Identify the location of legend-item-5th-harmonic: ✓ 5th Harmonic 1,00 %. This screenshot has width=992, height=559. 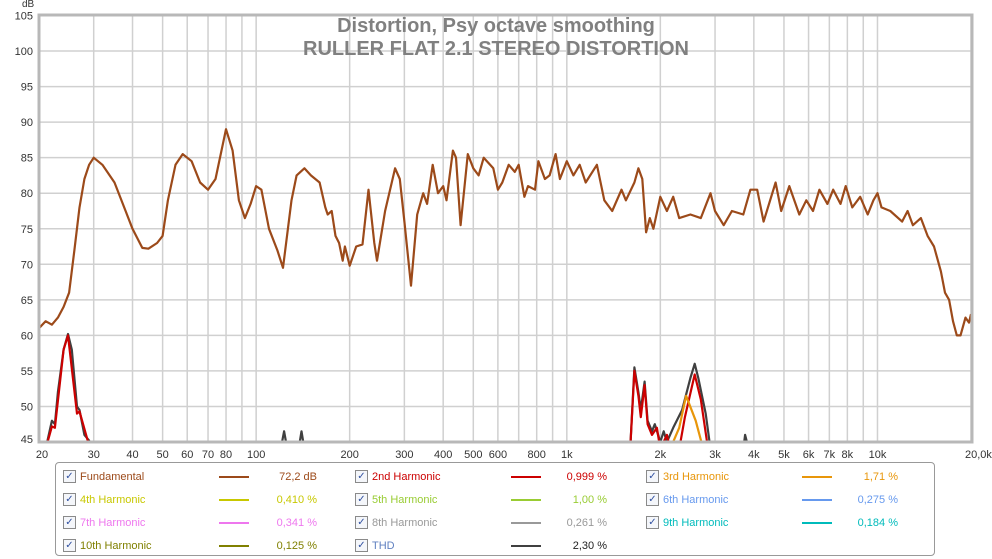
(485, 500).